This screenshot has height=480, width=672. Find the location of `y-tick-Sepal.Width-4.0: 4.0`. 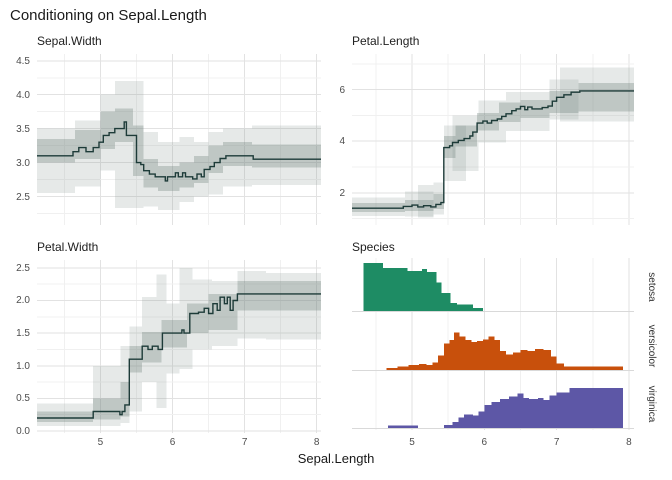

y-tick-Sepal.Width-4.0: 4.0 is located at coordinates (23, 95).